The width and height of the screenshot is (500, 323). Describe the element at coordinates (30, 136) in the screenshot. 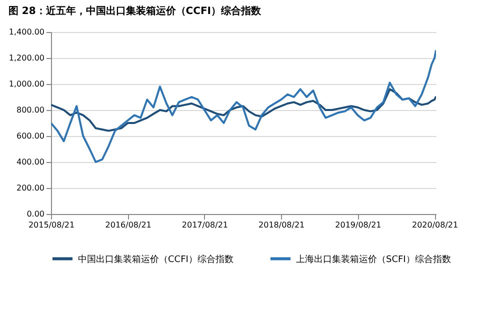

I see `y-tick-label: 600.00` at that location.